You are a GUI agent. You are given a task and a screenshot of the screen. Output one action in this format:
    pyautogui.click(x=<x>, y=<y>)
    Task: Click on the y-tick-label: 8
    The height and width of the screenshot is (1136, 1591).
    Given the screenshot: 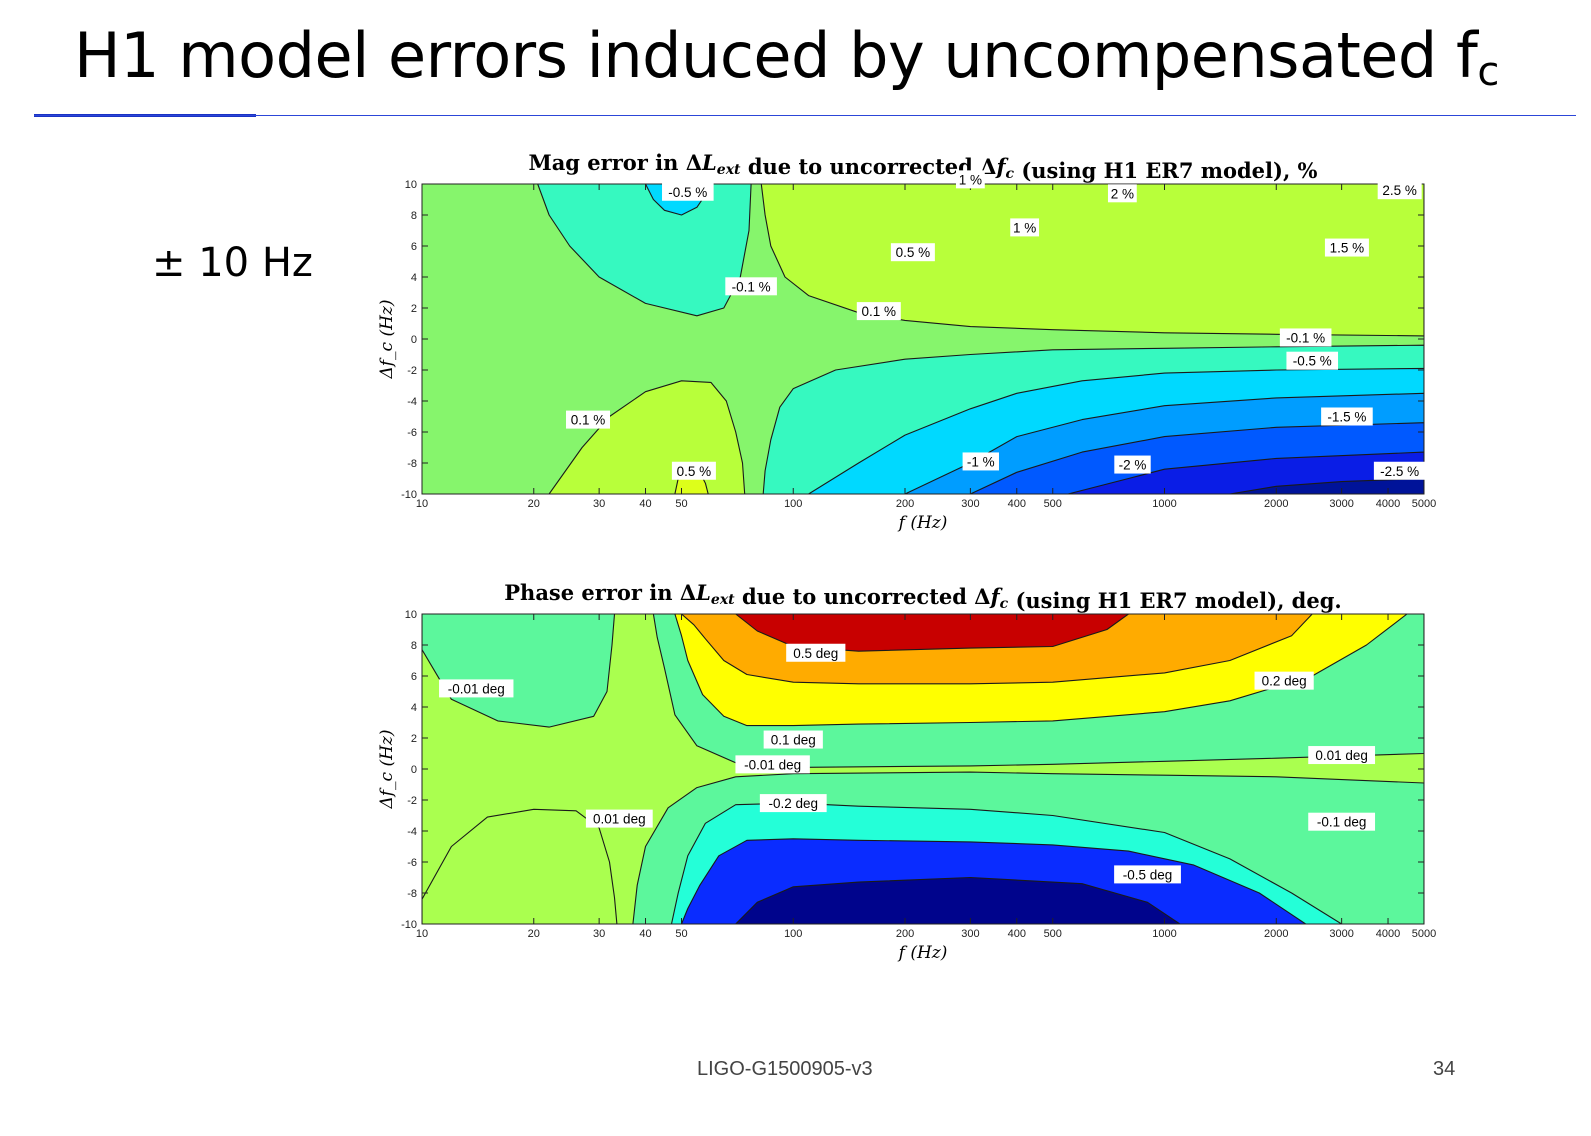 What is the action you would take?
    pyautogui.click(x=414, y=646)
    